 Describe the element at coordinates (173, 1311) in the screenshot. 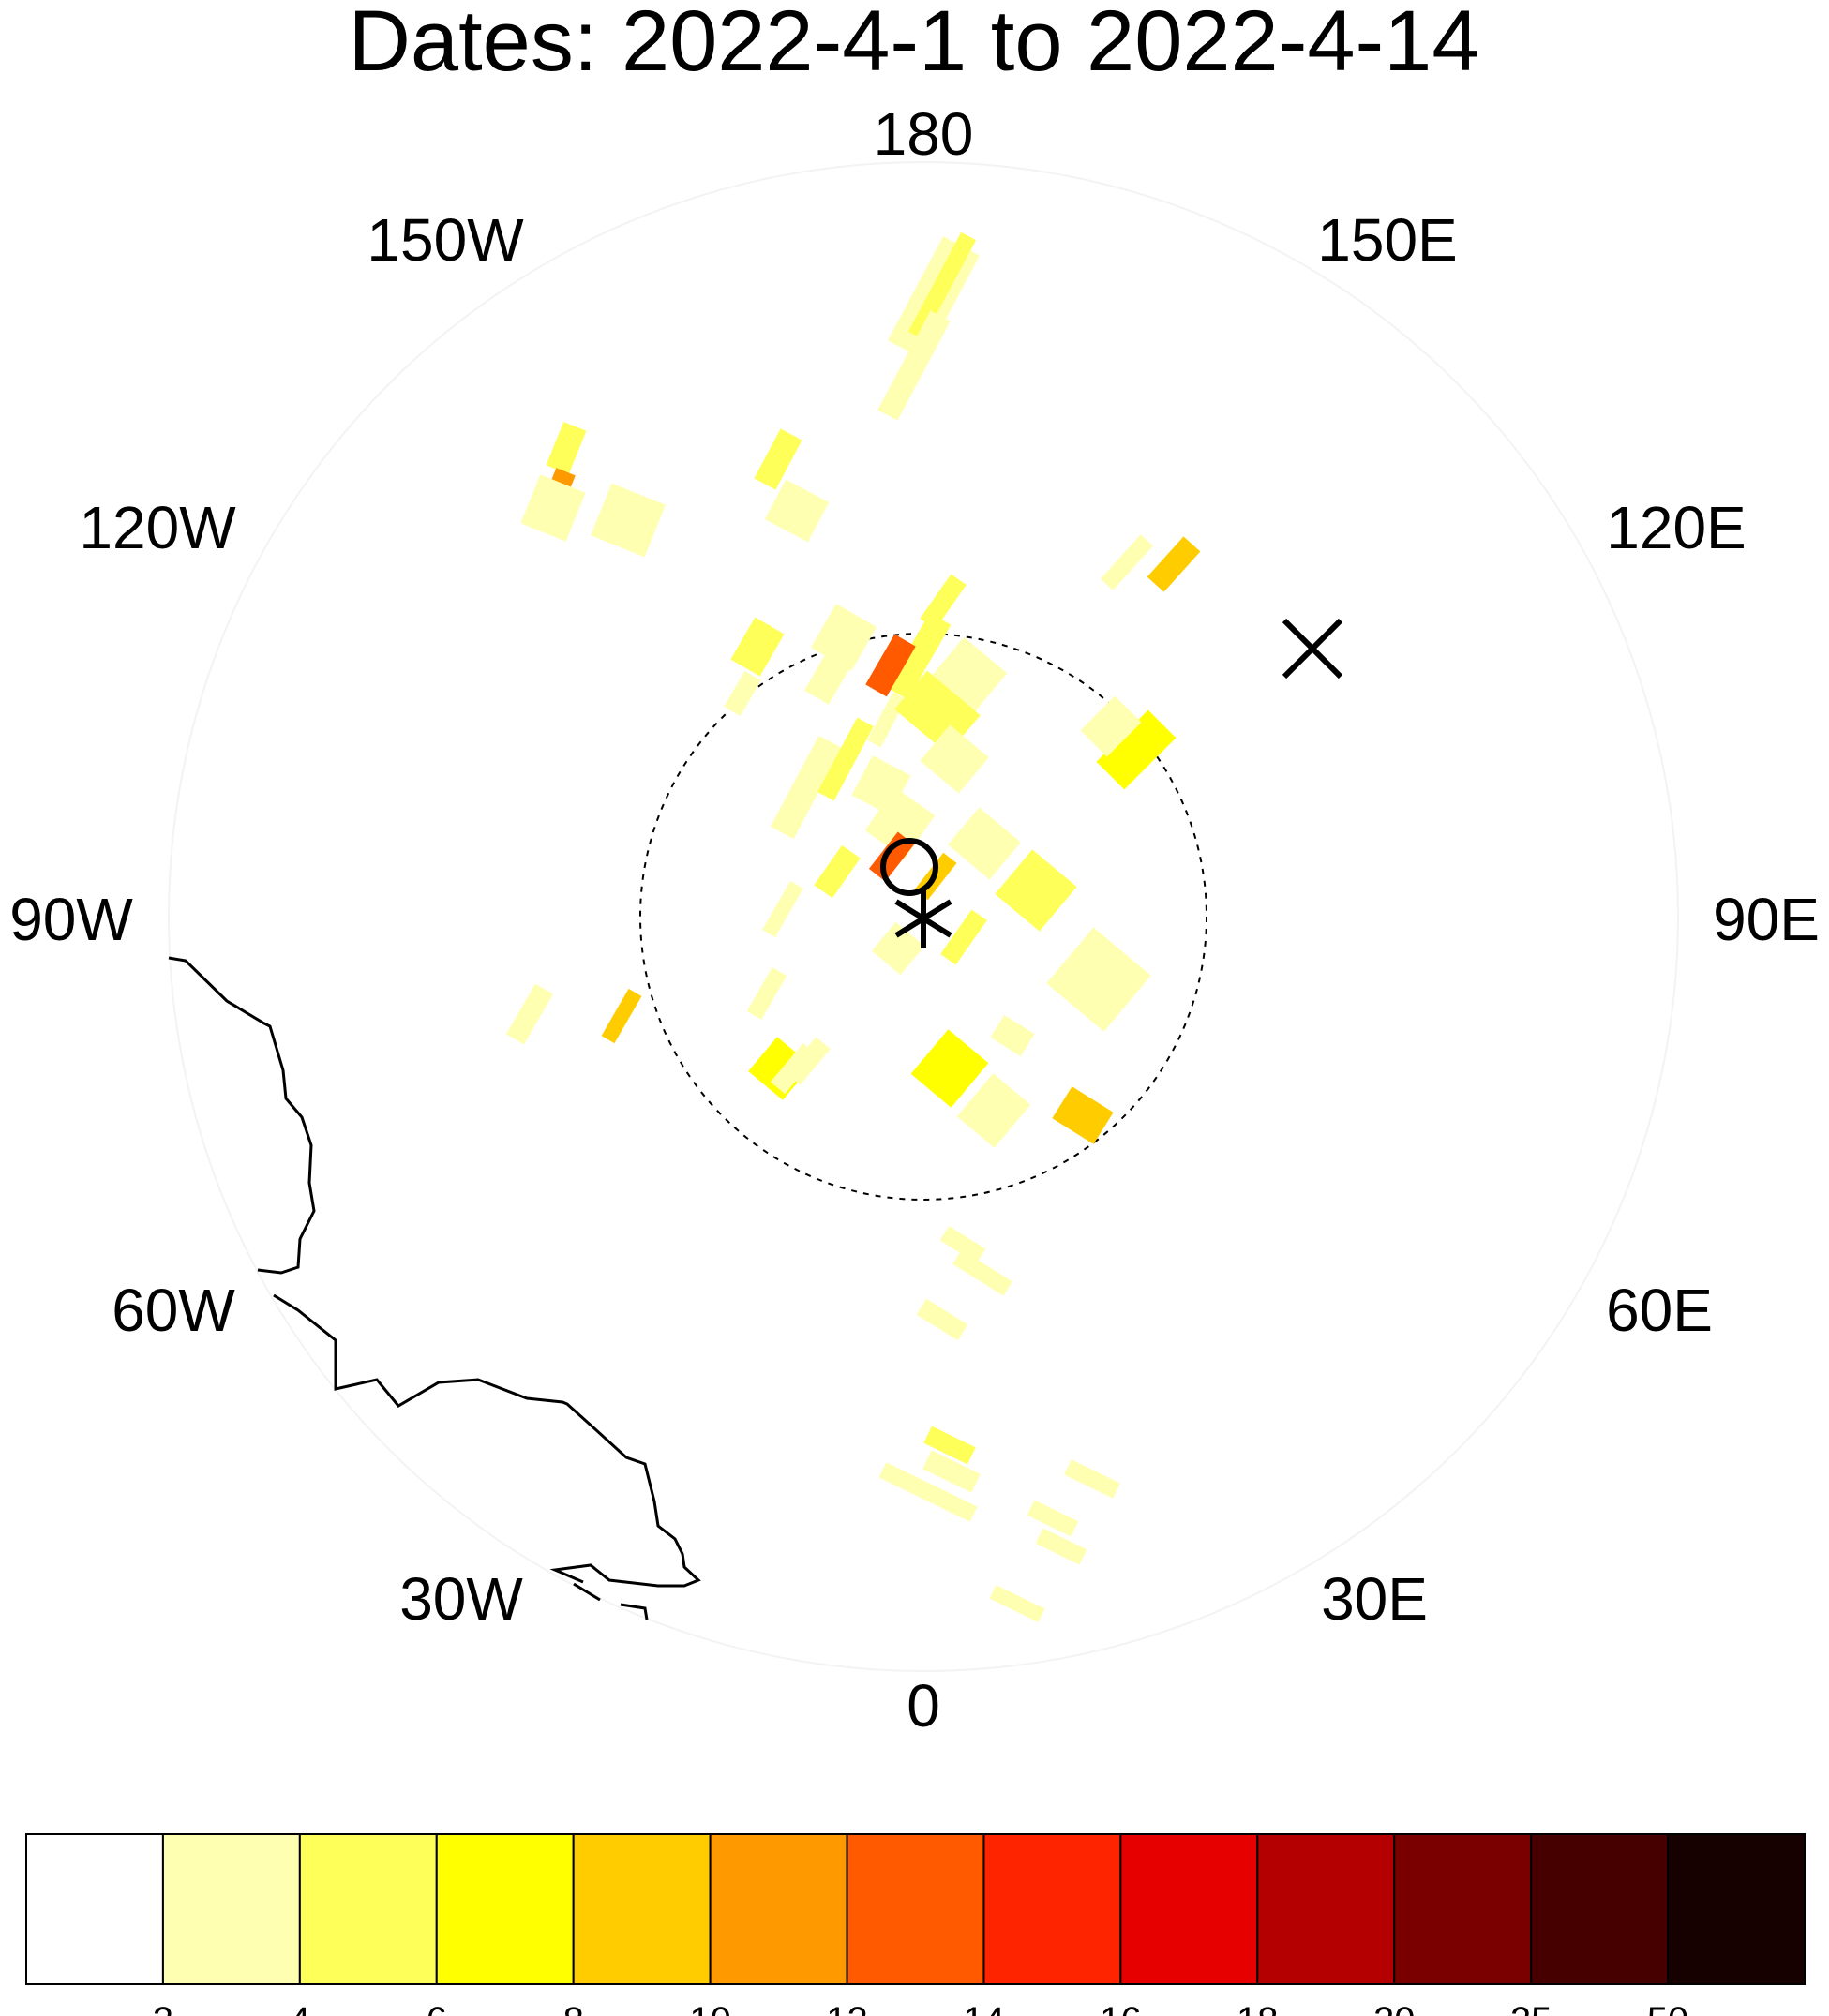

I see `lon-label-60w: 60W` at that location.